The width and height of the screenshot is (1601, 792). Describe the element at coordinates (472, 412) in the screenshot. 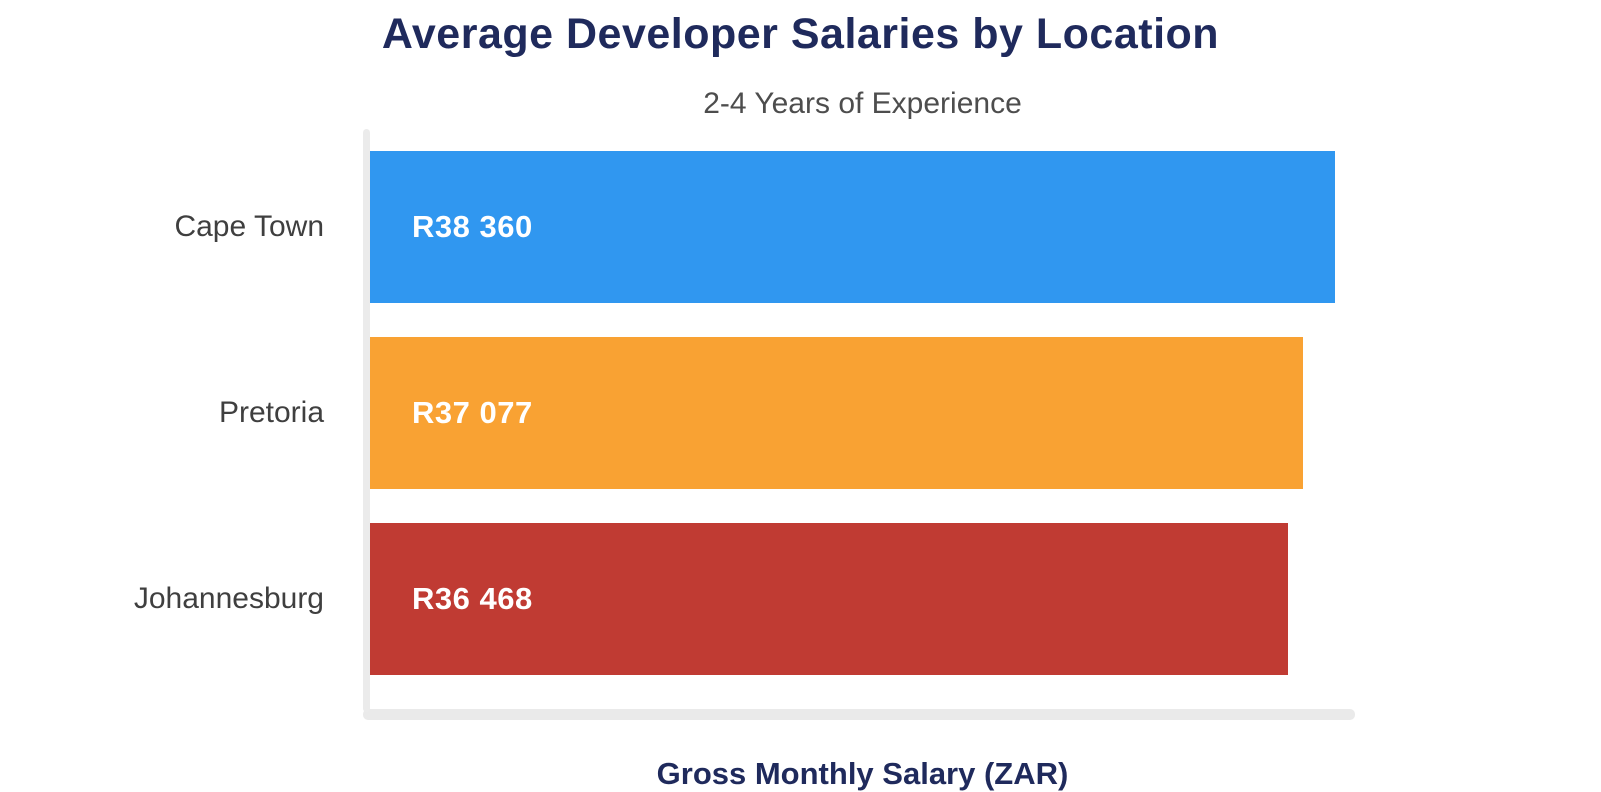

I see `bar-value-label: R37 077` at that location.